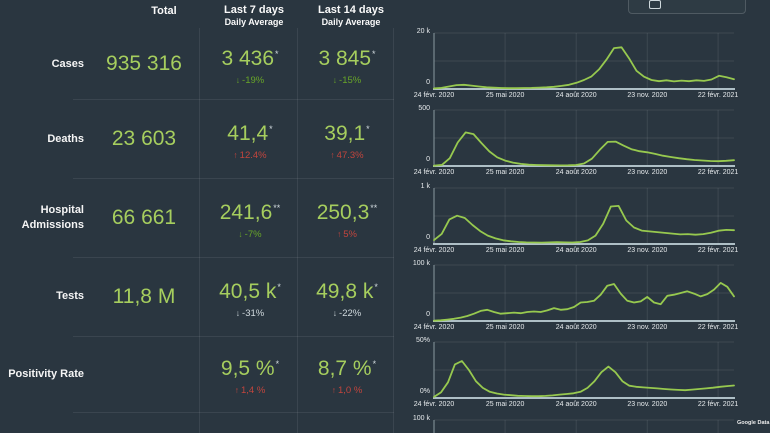 The height and width of the screenshot is (433, 770). What do you see at coordinates (254, 10) in the screenshot?
I see `column-header-last7: Last 7 days` at bounding box center [254, 10].